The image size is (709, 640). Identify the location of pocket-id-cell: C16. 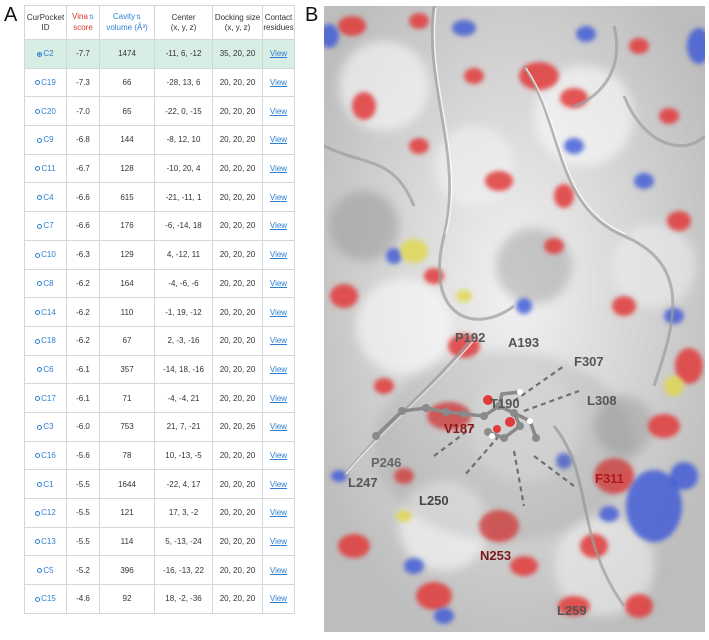
(45, 455).